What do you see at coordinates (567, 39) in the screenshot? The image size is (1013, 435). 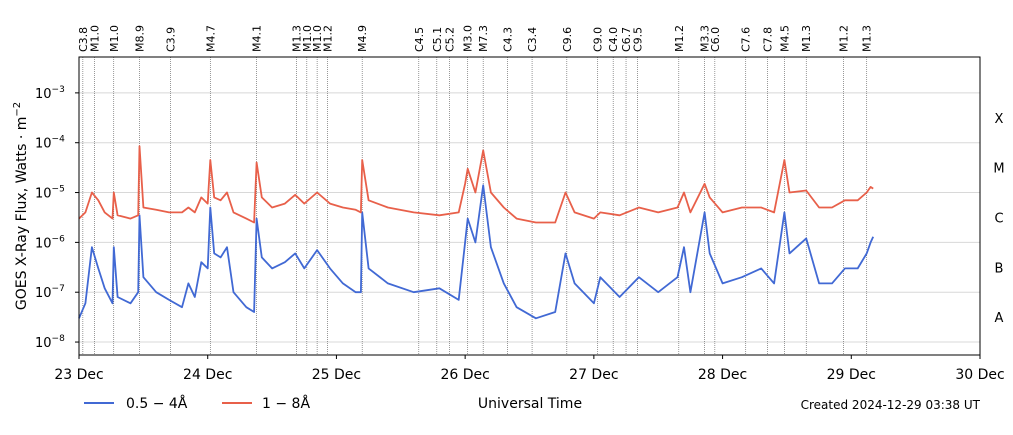 I see `flare-label: C9.6` at bounding box center [567, 39].